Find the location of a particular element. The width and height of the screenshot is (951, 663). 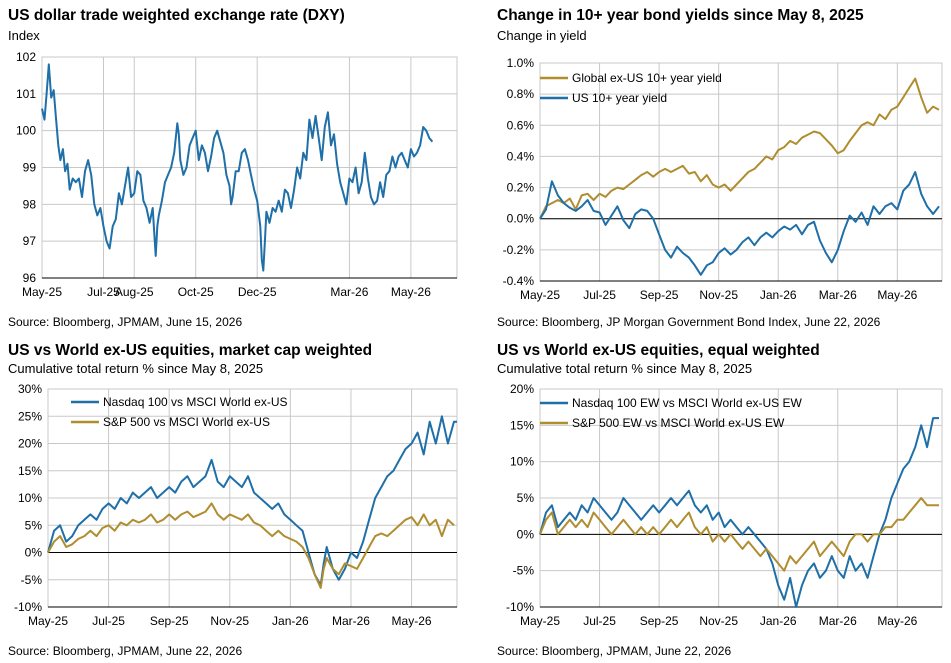

x-tick-label: Aug-25 is located at coordinates (134, 292).